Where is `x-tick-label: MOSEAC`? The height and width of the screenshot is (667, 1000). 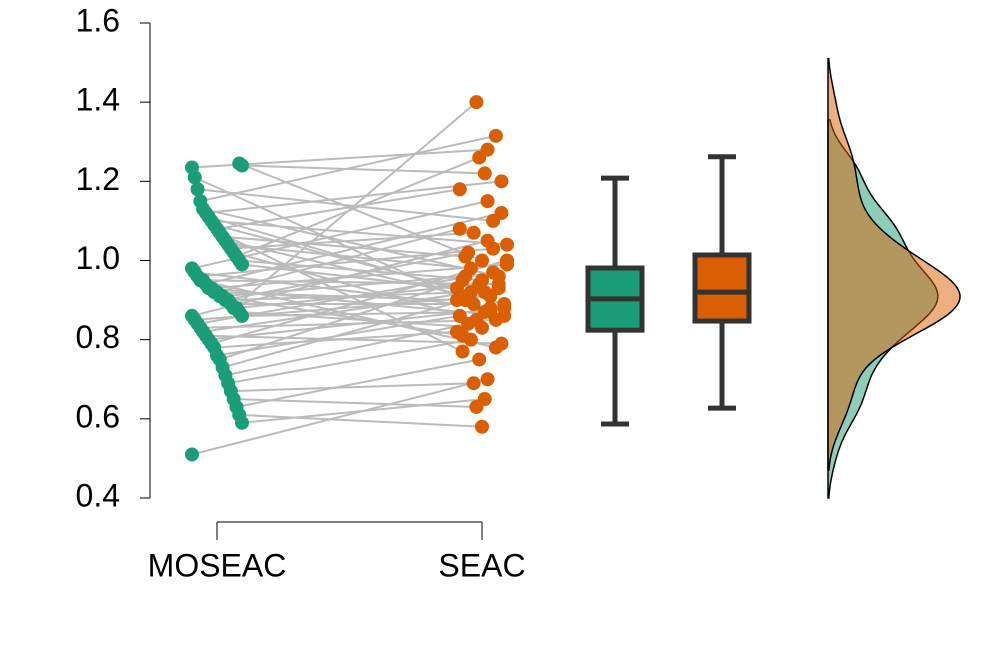
x-tick-label: MOSEAC is located at coordinates (217, 565).